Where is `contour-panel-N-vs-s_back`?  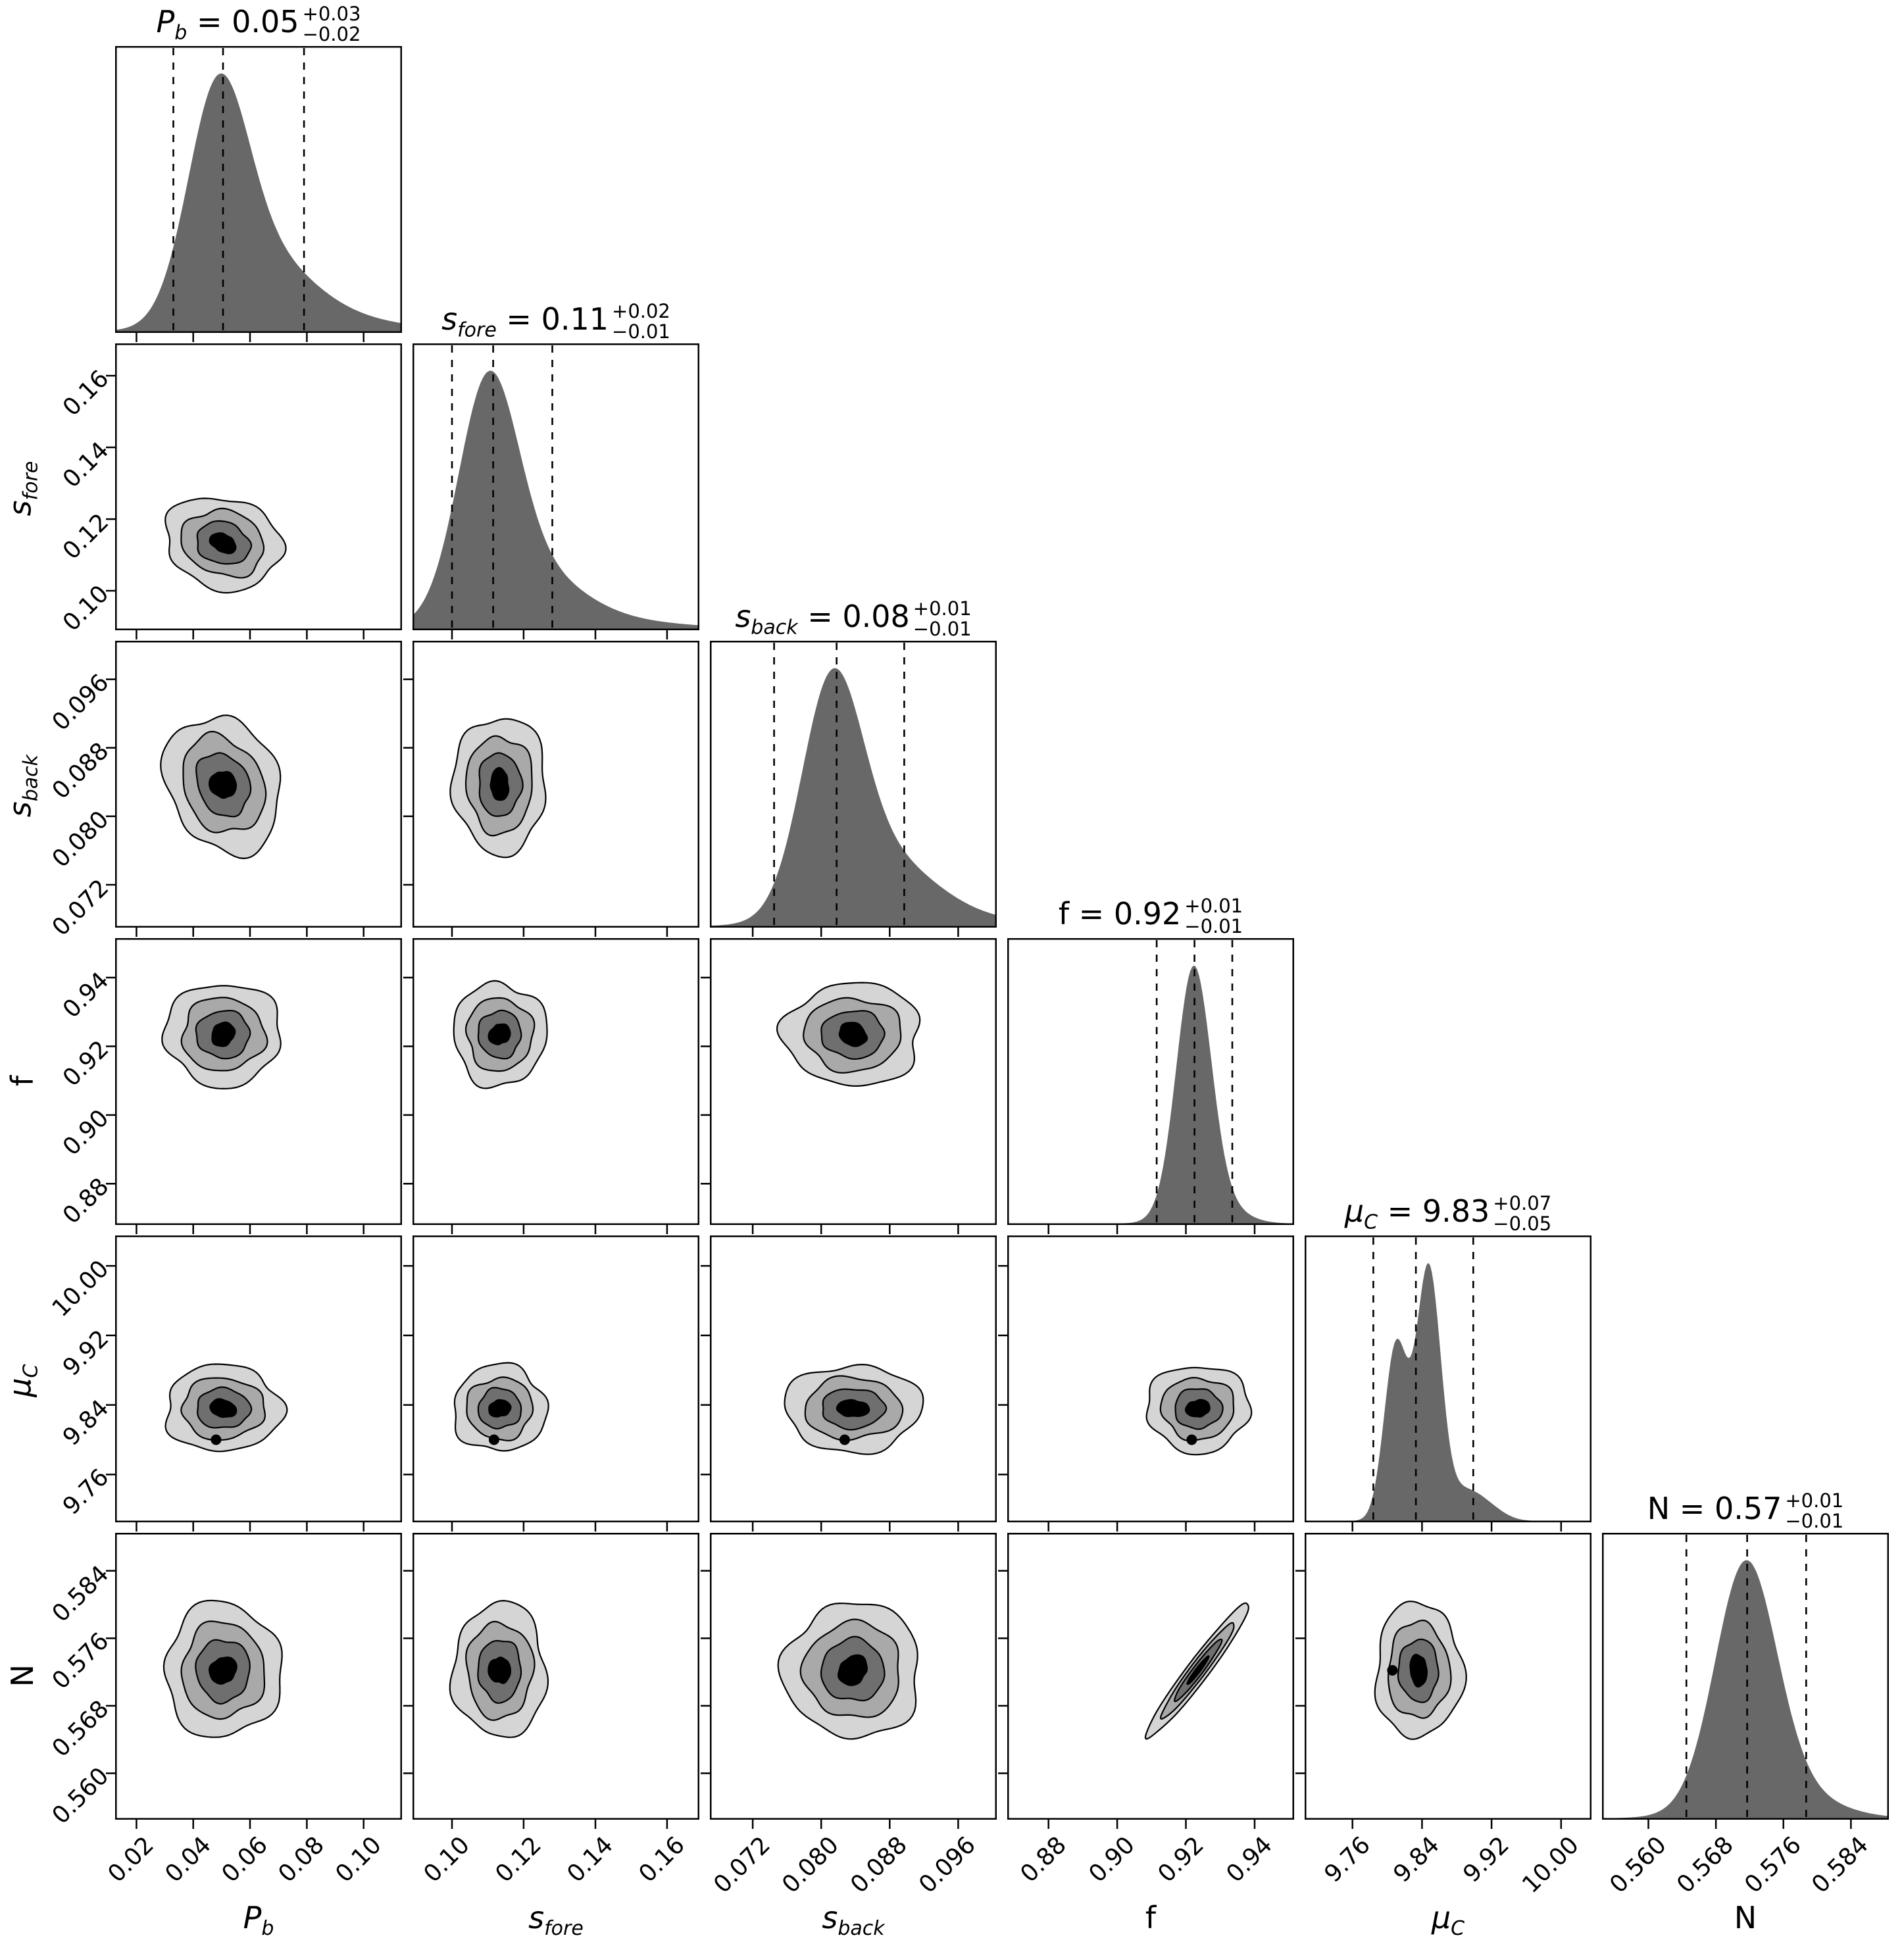 contour-panel-N-vs-s_back is located at coordinates (849, 1681).